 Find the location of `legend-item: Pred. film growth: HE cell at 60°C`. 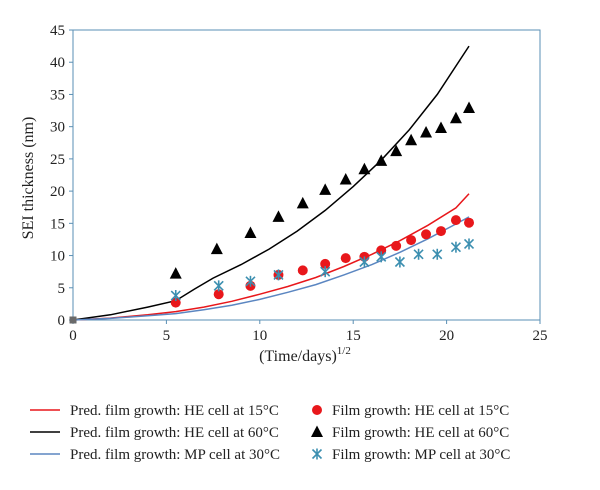

legend-item: Pred. film growth: HE cell at 60°C is located at coordinates (154, 433).